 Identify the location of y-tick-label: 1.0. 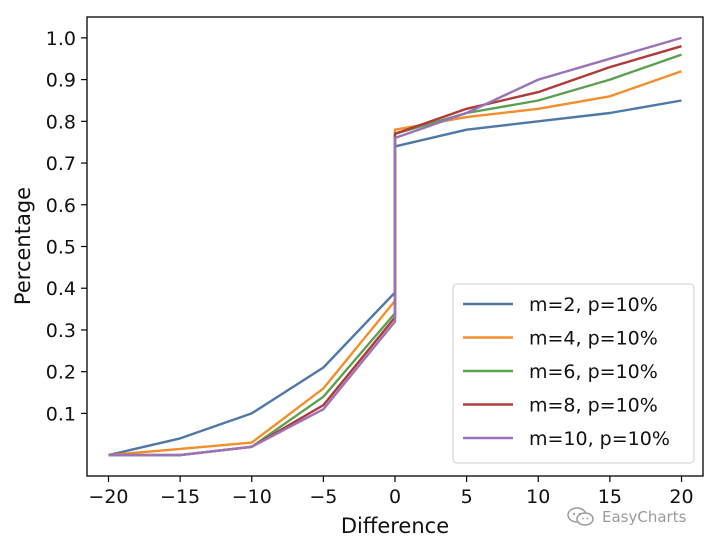
(61, 39).